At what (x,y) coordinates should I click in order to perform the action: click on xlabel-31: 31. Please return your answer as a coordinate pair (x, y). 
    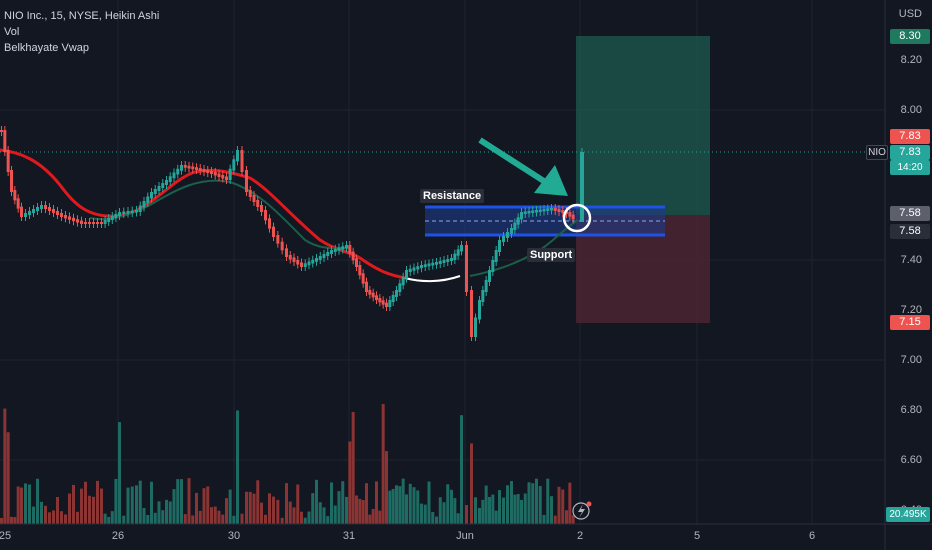
    Looking at the image, I should click on (349, 536).